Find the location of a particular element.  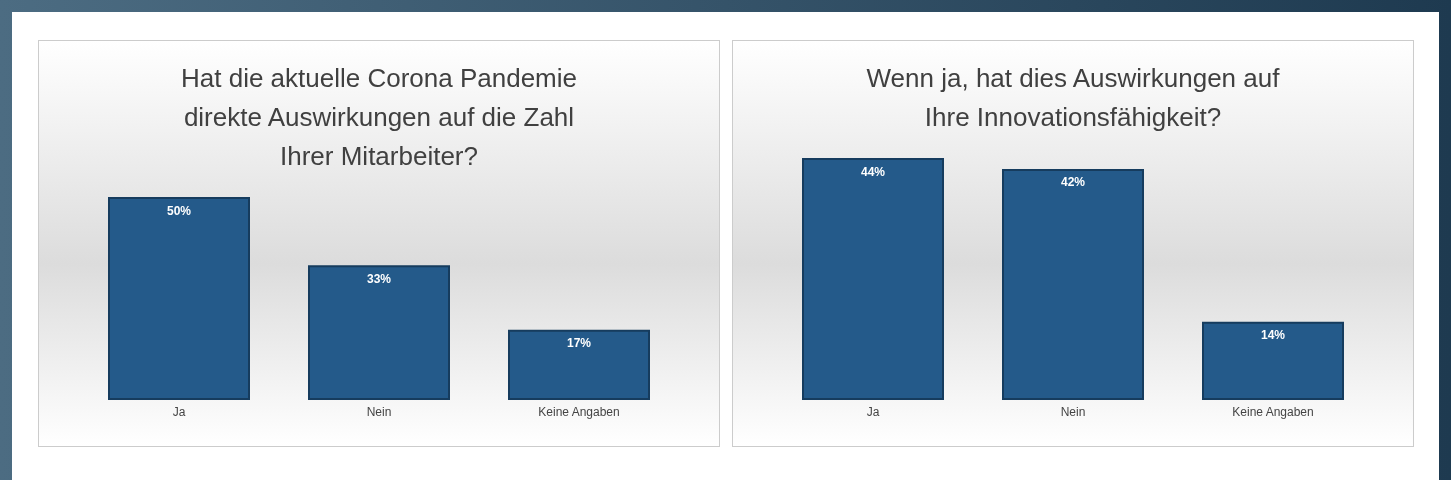

data-label: 17% is located at coordinates (579, 343).